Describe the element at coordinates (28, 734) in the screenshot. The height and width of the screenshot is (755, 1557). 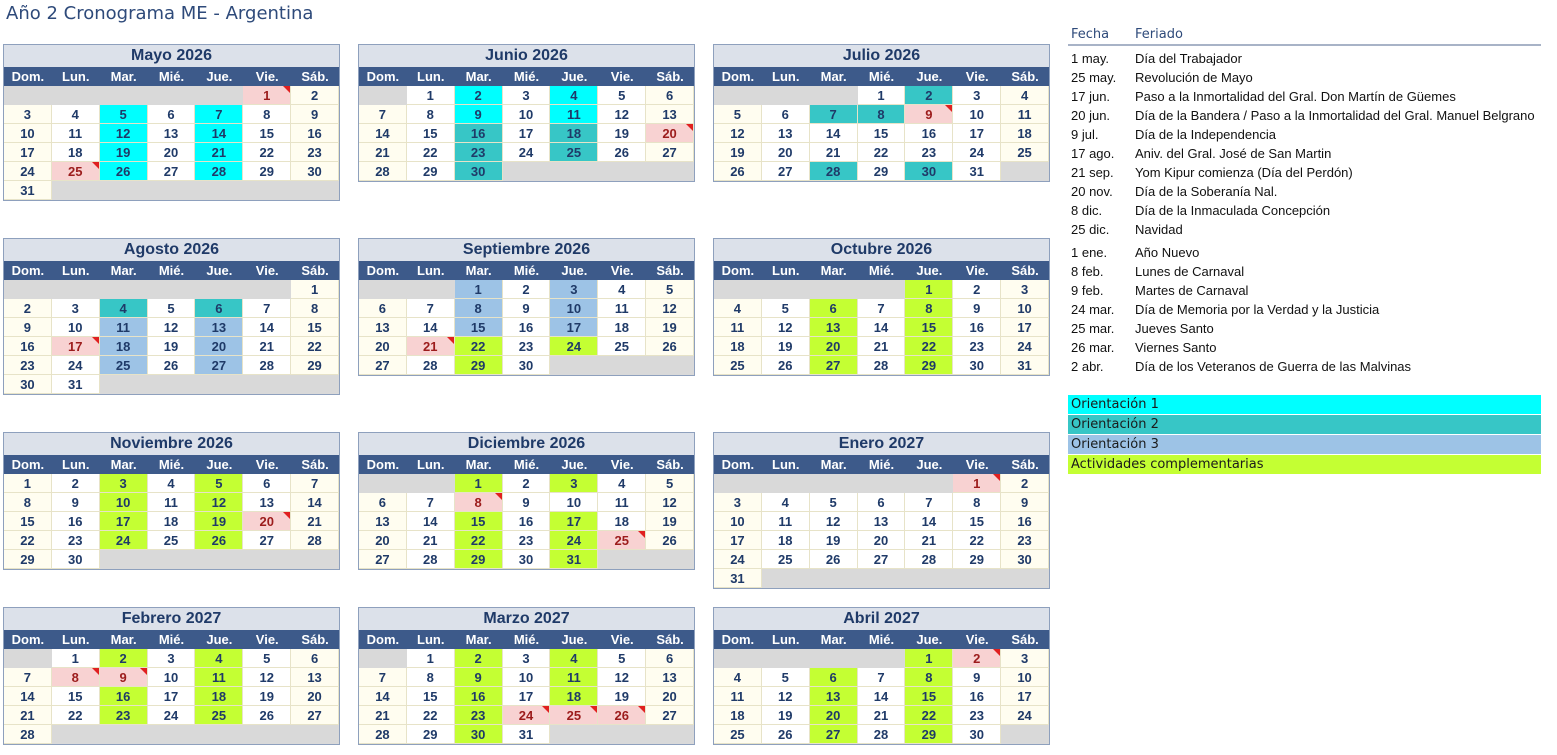
I see `day-cell: 28` at that location.